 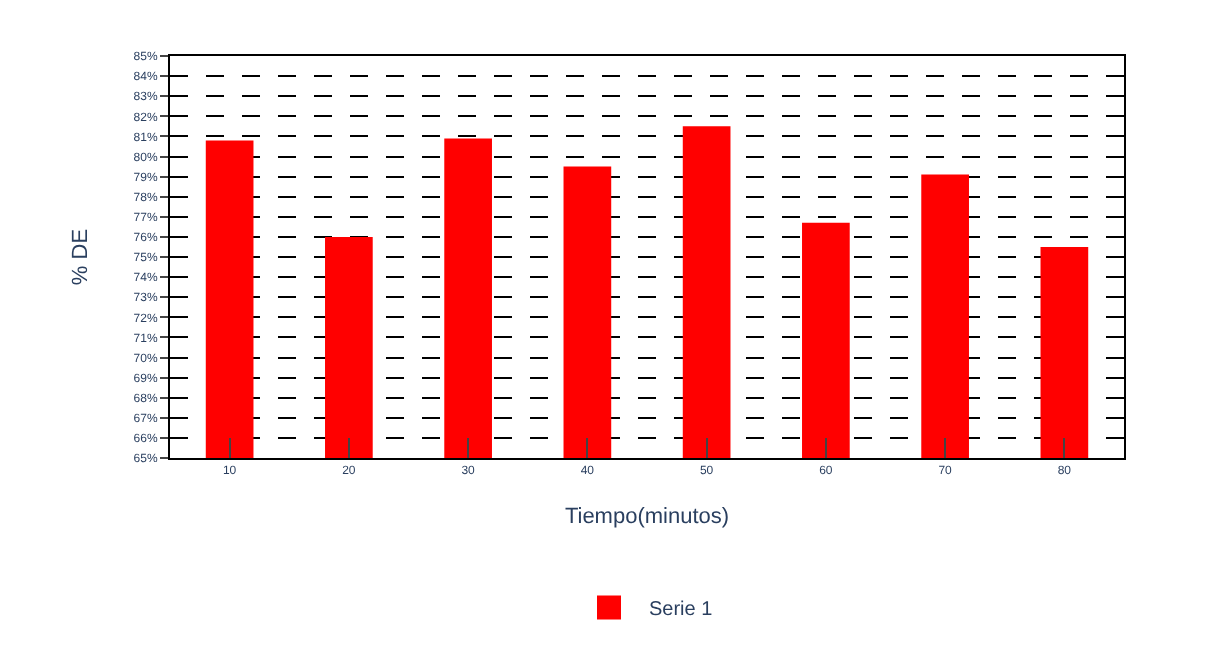 I want to click on y-axis-title: % DE, so click(x=80, y=257).